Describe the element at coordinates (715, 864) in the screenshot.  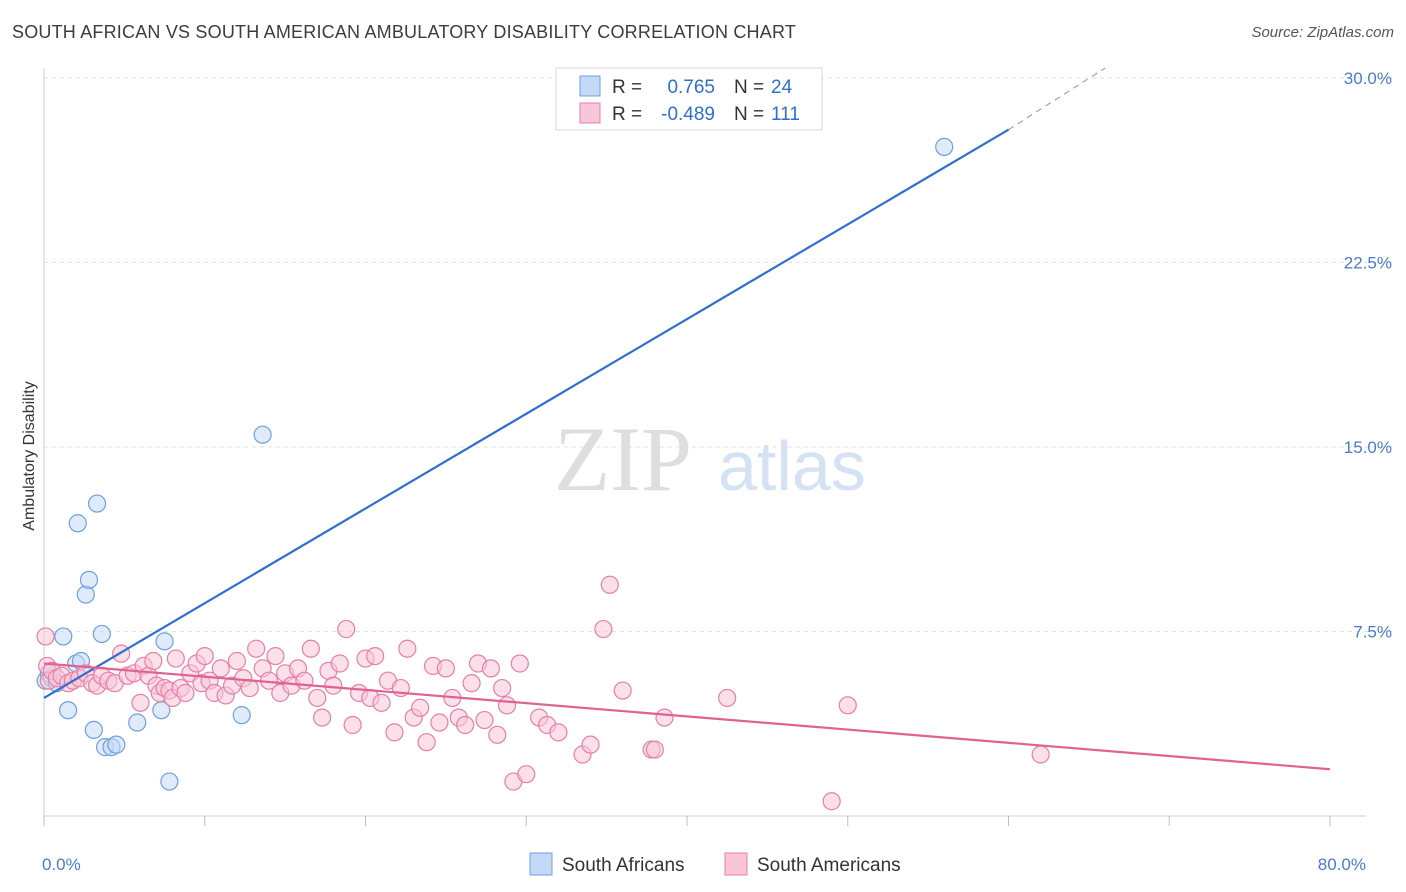
I see `bottom-legend: South Africans South Americans` at that location.